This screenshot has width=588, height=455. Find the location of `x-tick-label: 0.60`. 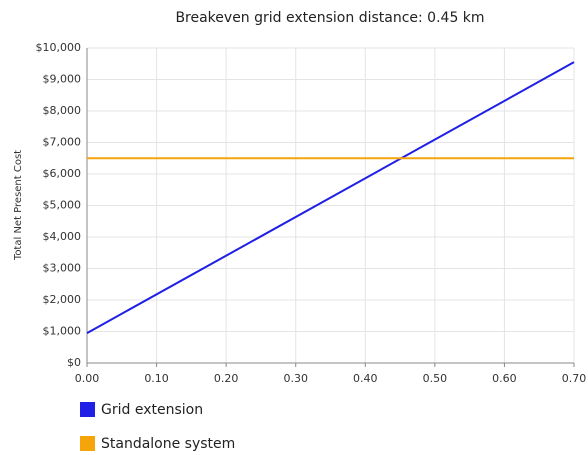

x-tick-label: 0.60 is located at coordinates (504, 378).